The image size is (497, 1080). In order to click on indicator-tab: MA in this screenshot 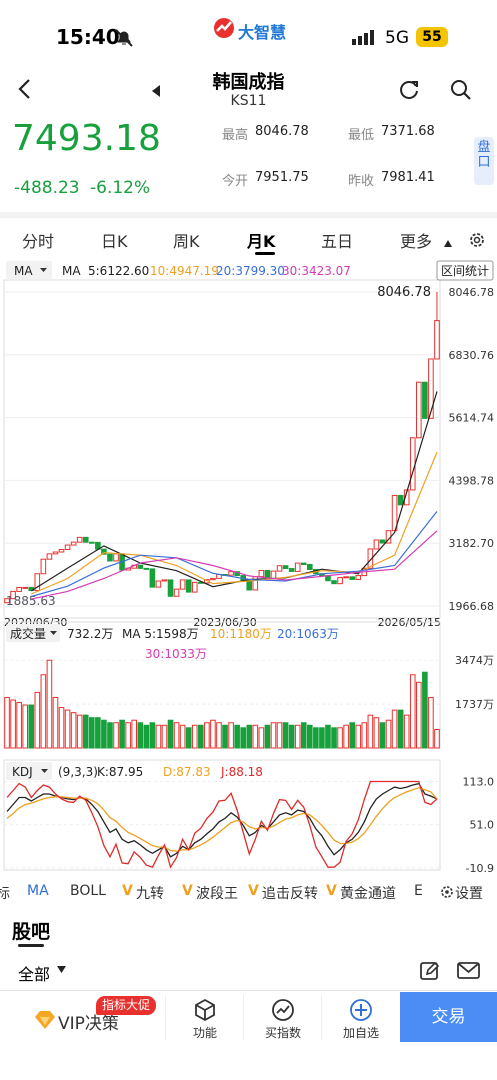, I will do `click(38, 891)`.